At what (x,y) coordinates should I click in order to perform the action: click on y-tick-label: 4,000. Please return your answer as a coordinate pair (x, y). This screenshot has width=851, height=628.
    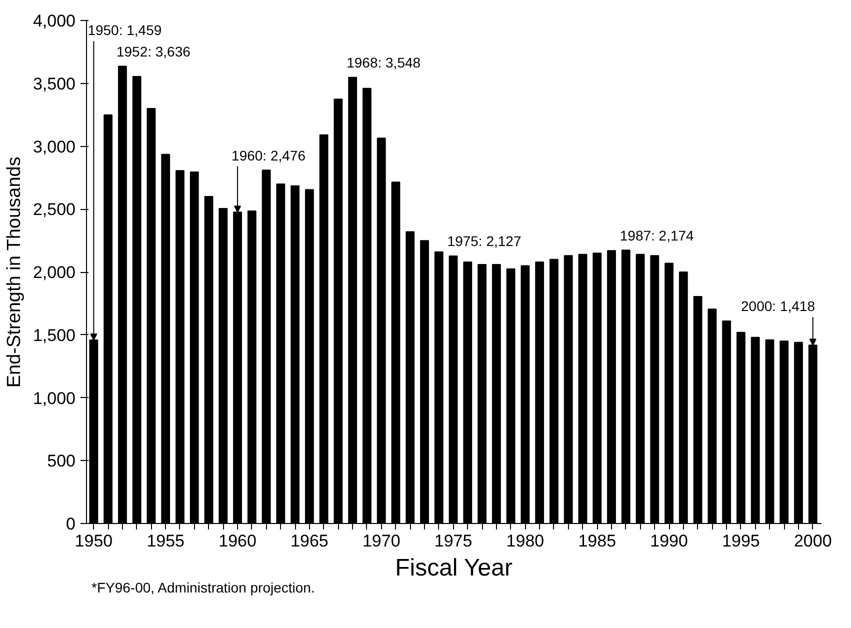
    Looking at the image, I should click on (54, 21).